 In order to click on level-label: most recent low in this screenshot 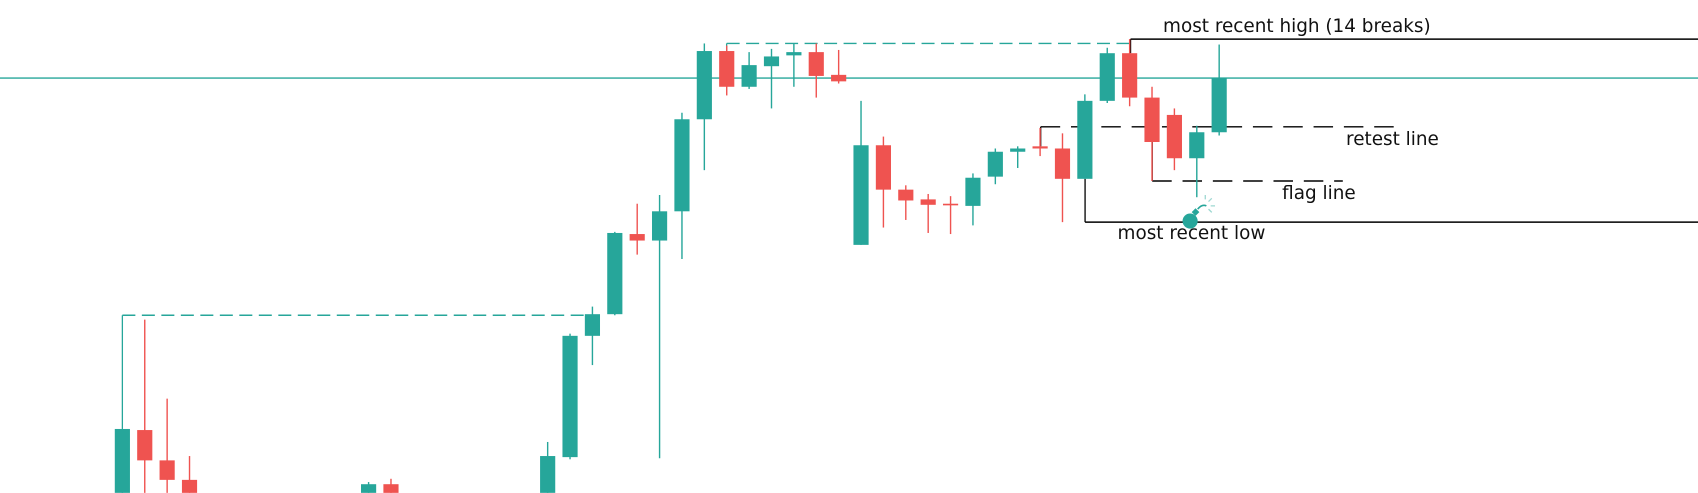, I will do `click(1192, 233)`.